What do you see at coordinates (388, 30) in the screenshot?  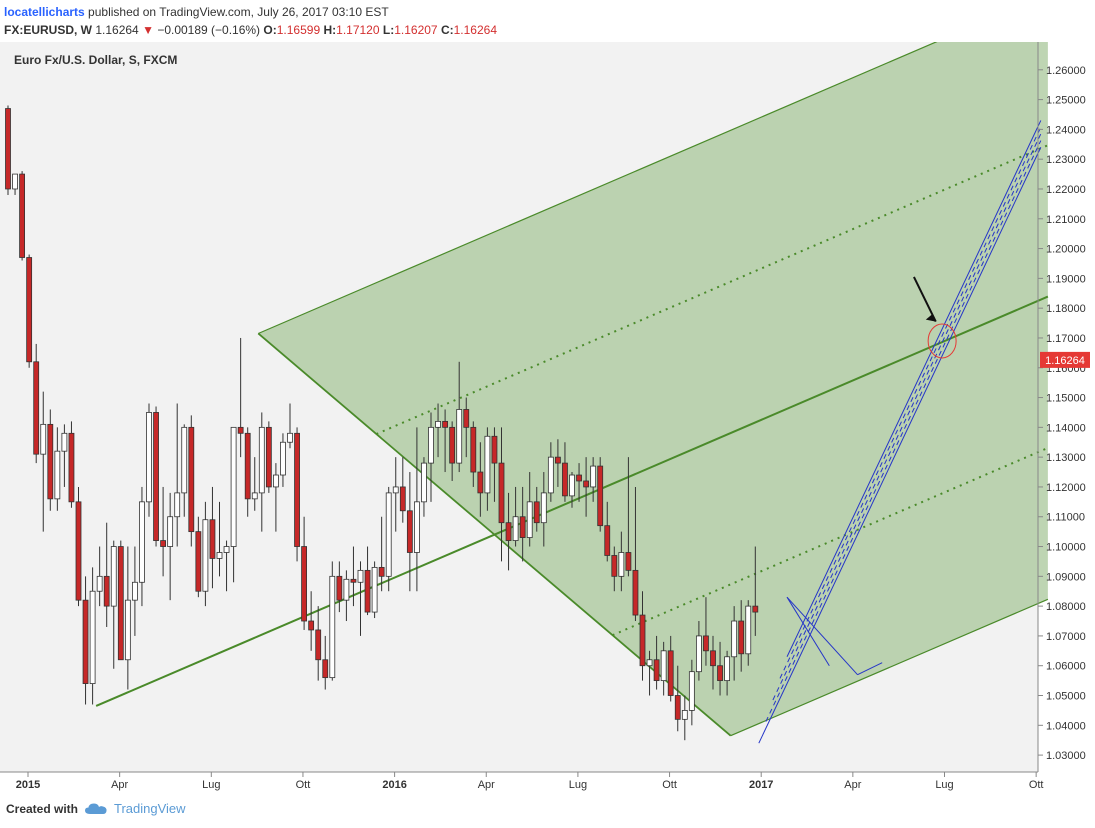 I see `low-label: L:` at bounding box center [388, 30].